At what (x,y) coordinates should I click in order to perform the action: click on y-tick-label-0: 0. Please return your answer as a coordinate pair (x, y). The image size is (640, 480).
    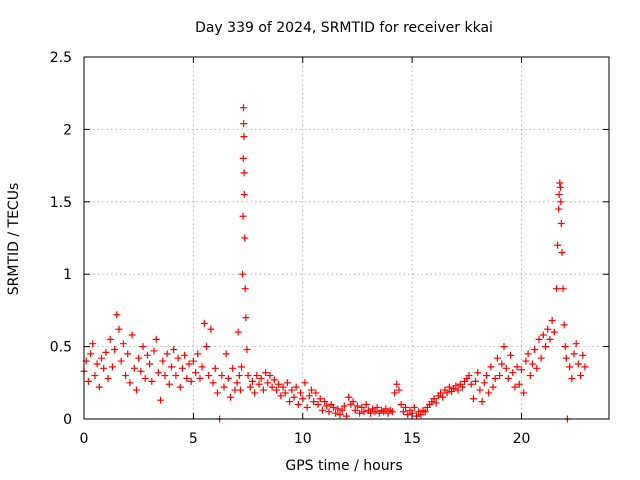
    Looking at the image, I should click on (67, 420).